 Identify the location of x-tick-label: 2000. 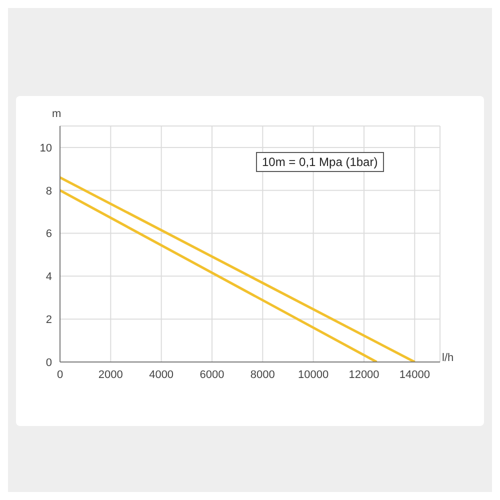
(110, 374).